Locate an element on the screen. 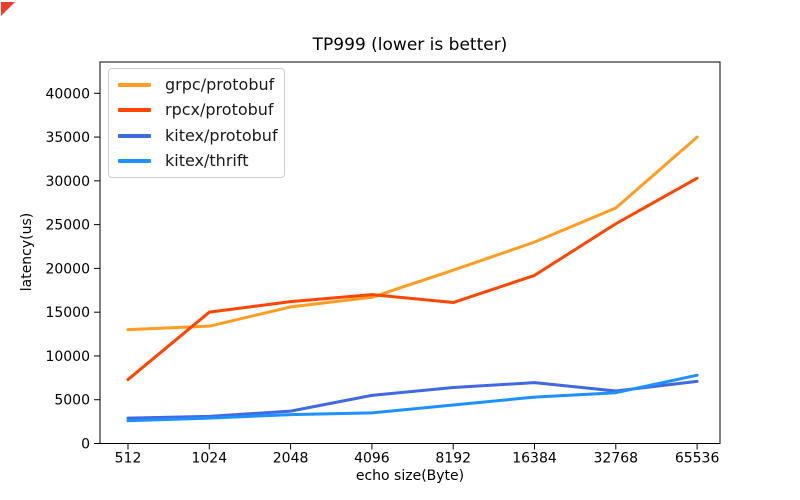 This screenshot has width=800, height=500. corner-flag-icon is located at coordinates (8, 9).